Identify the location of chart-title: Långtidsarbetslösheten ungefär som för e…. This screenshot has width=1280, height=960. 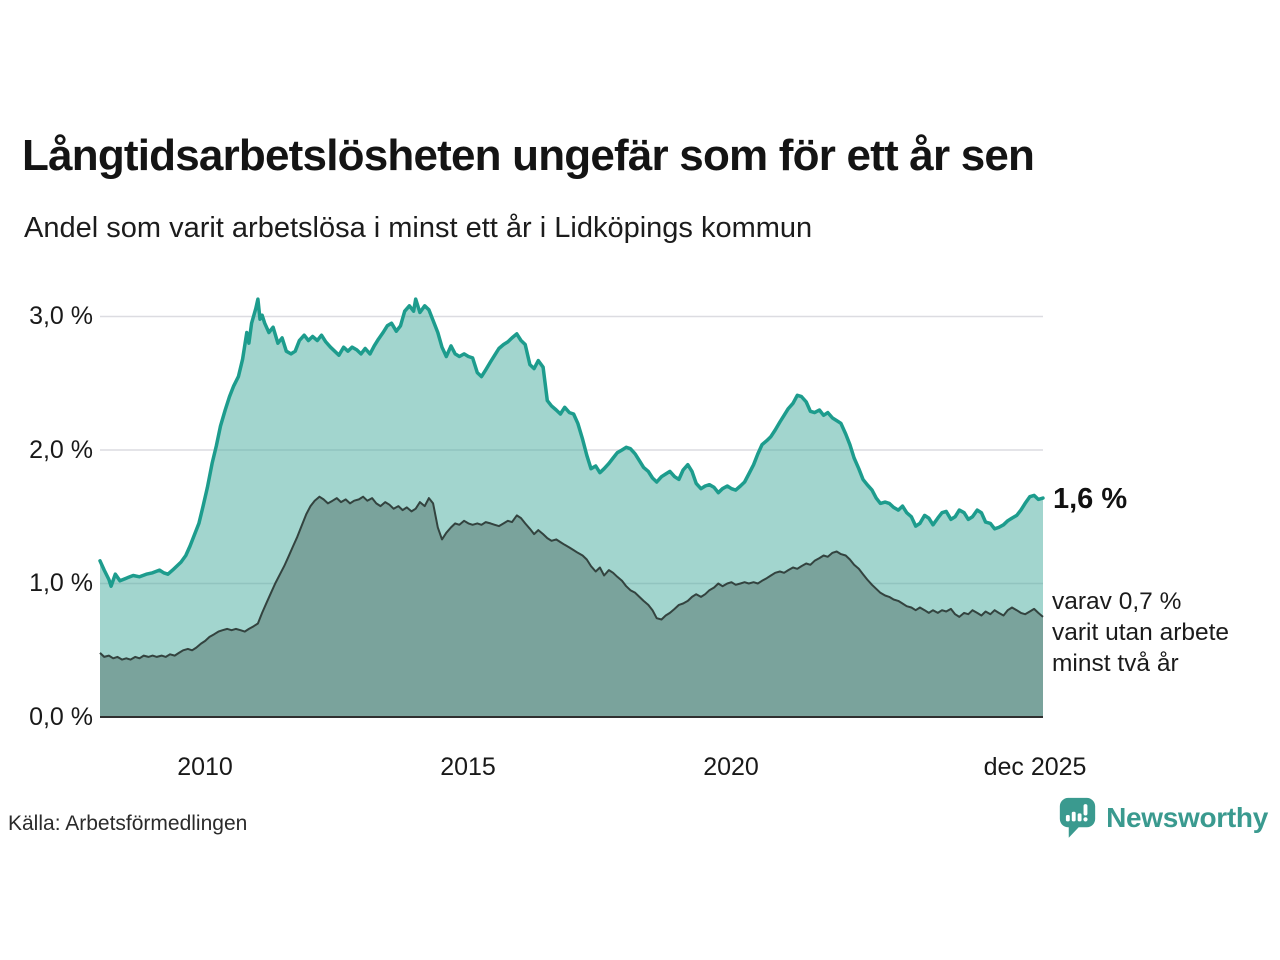
(528, 155).